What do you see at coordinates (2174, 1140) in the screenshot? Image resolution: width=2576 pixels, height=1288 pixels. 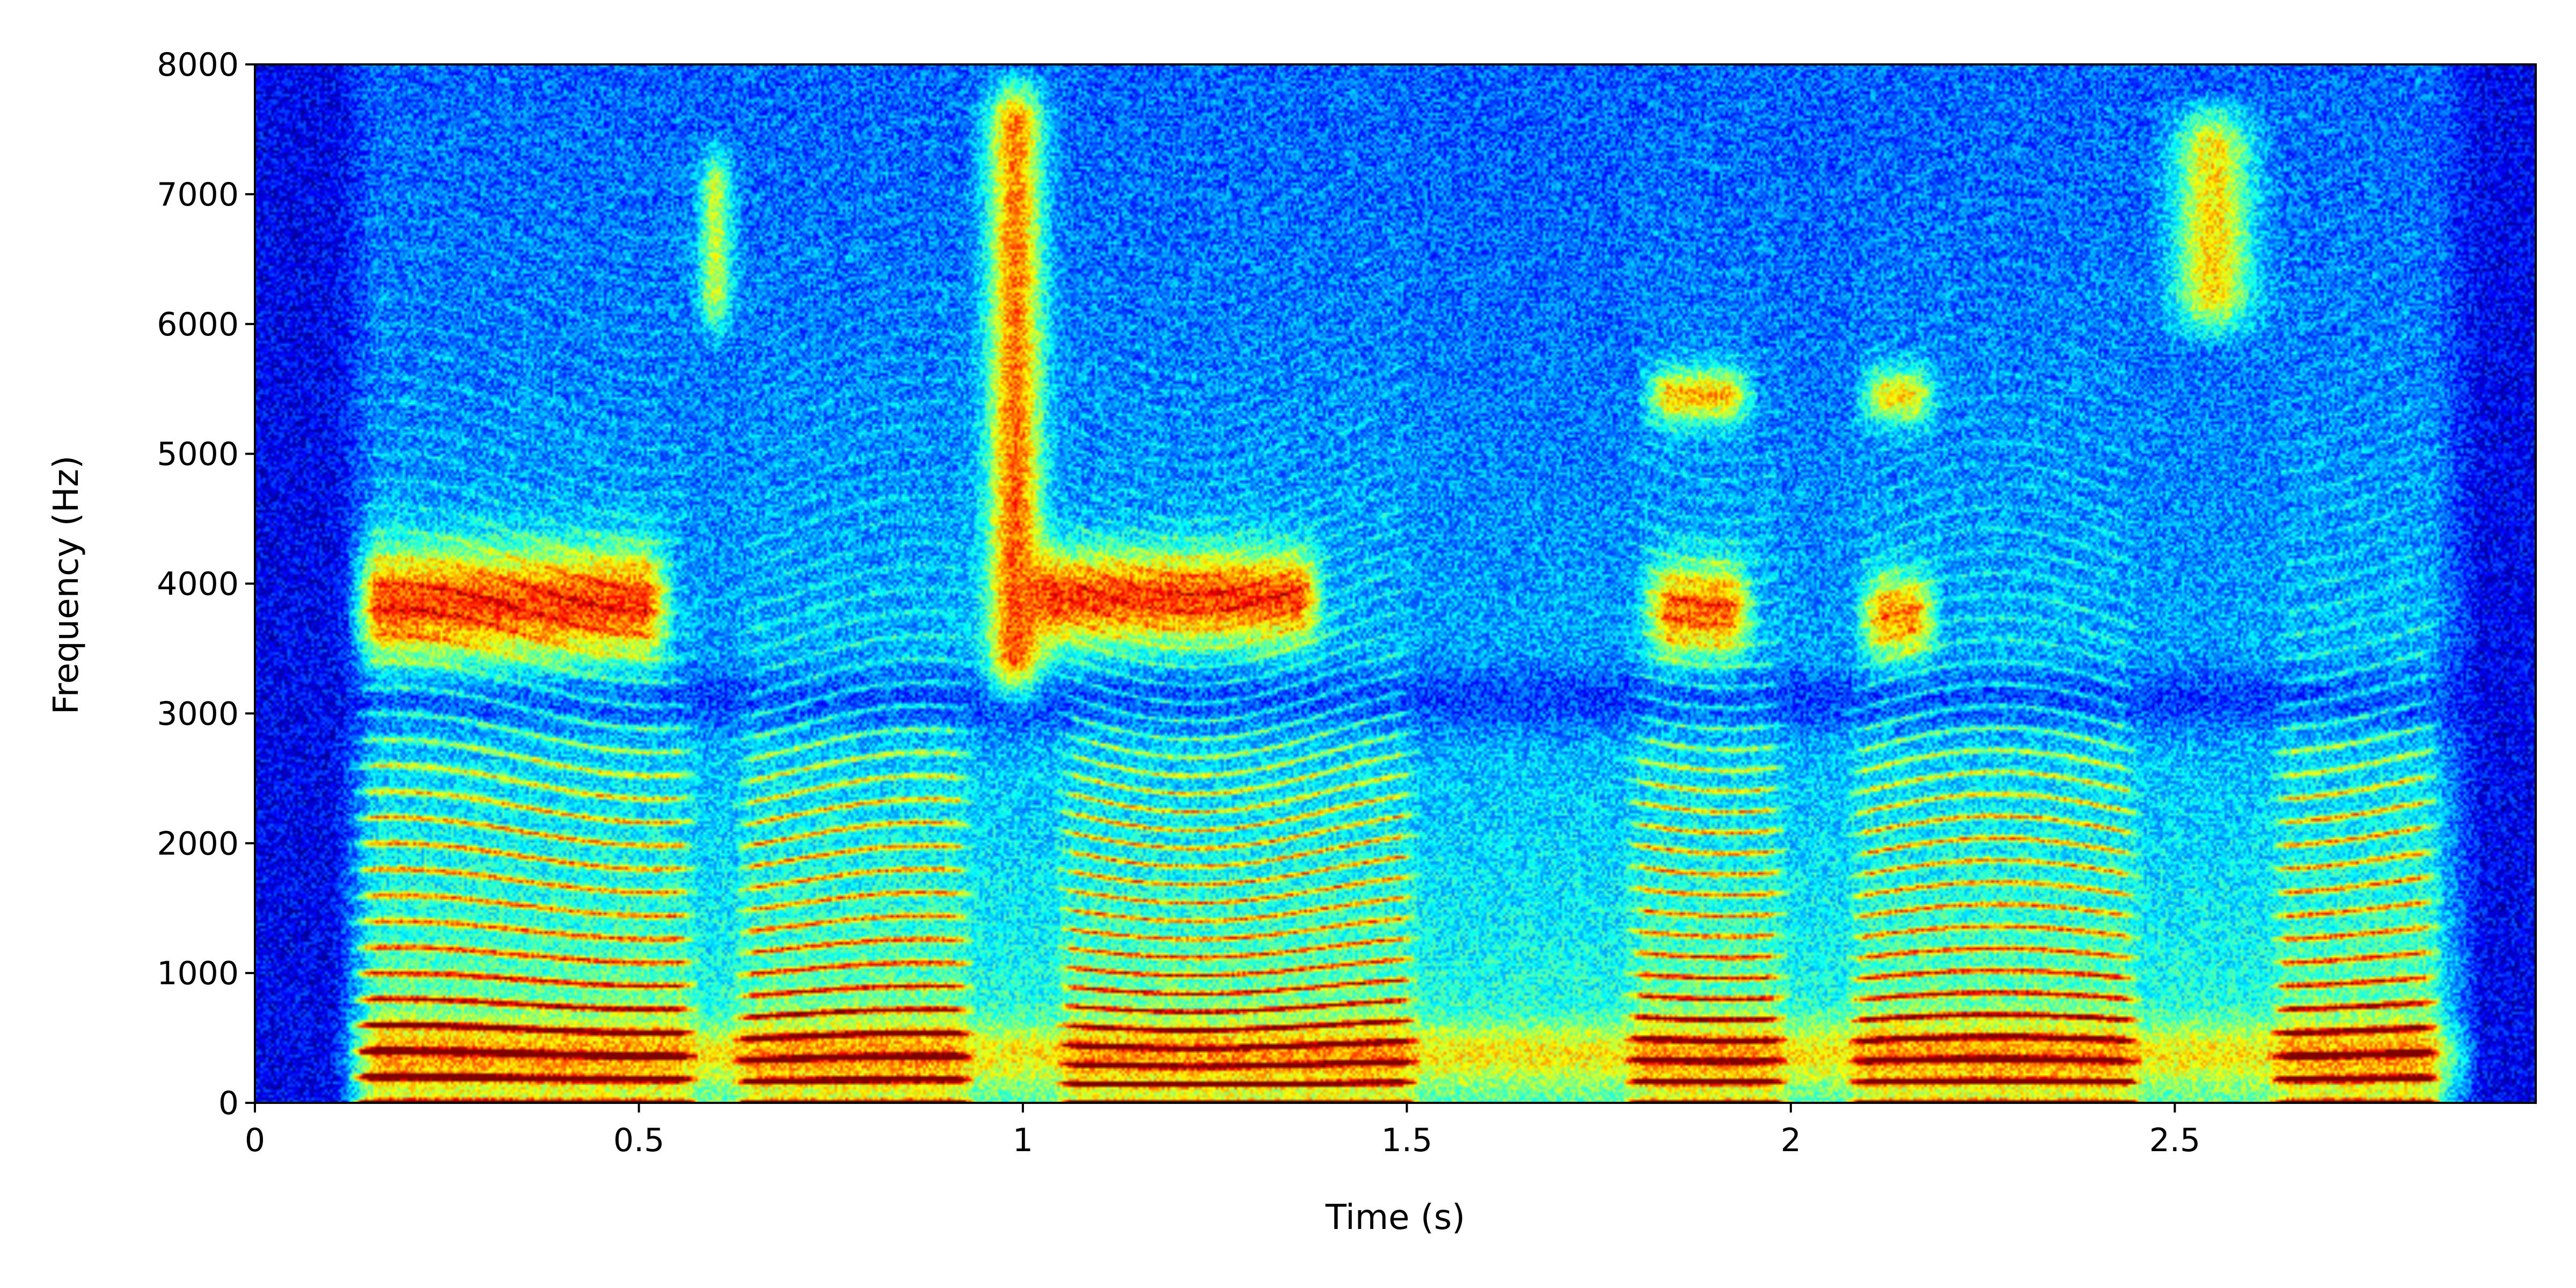 I see `x-tick-label: 2.5` at bounding box center [2174, 1140].